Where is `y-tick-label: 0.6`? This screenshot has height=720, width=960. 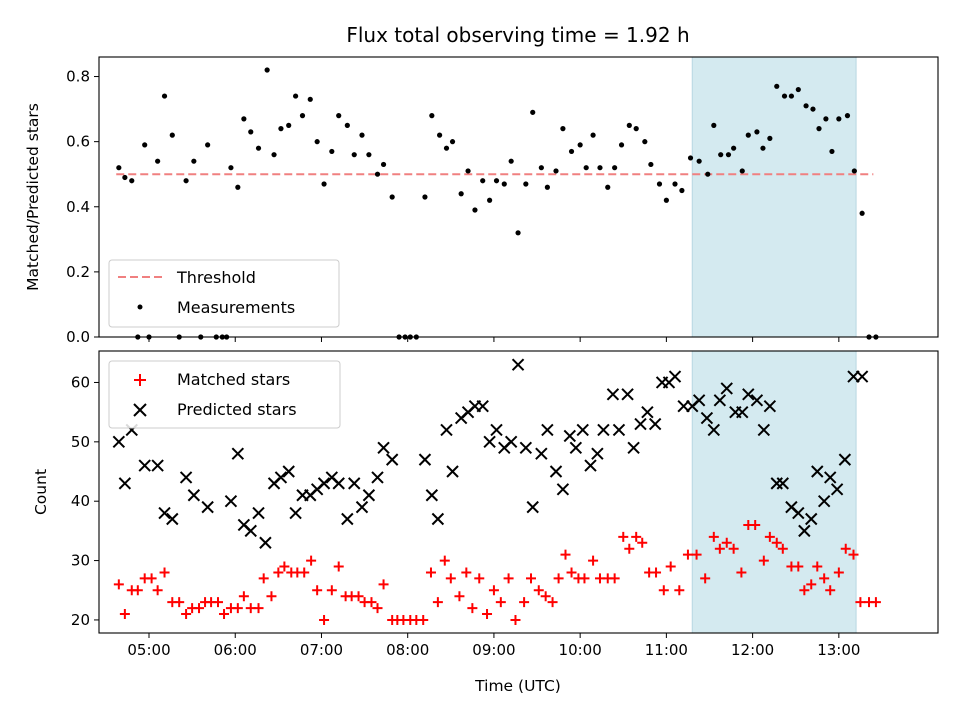
y-tick-label: 0.6 is located at coordinates (78, 142).